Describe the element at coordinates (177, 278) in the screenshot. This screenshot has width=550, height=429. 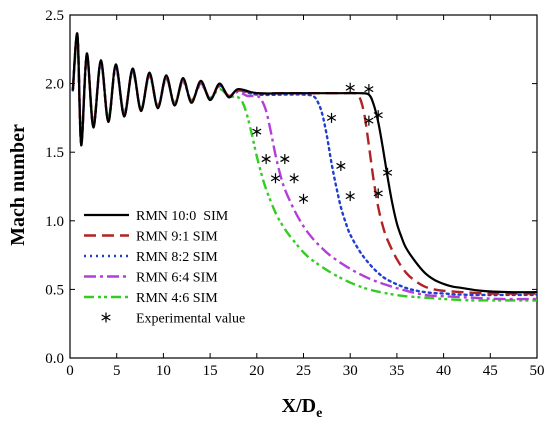
I see `legend-label-3: RMN 6:4 SIM` at that location.